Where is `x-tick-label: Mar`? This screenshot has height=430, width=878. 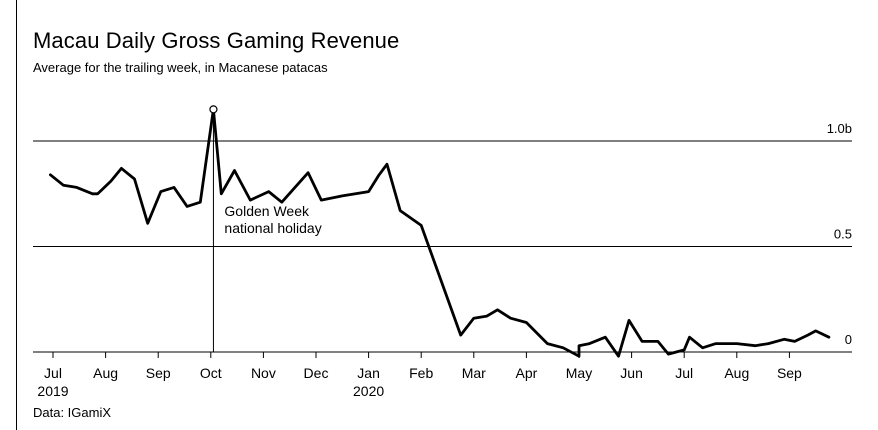 x-tick-label: Mar is located at coordinates (474, 373).